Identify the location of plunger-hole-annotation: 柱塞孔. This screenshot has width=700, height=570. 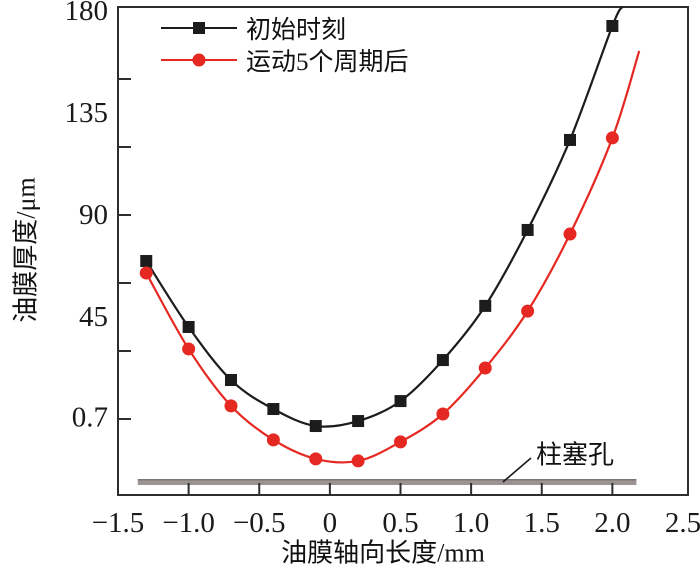
(575, 455).